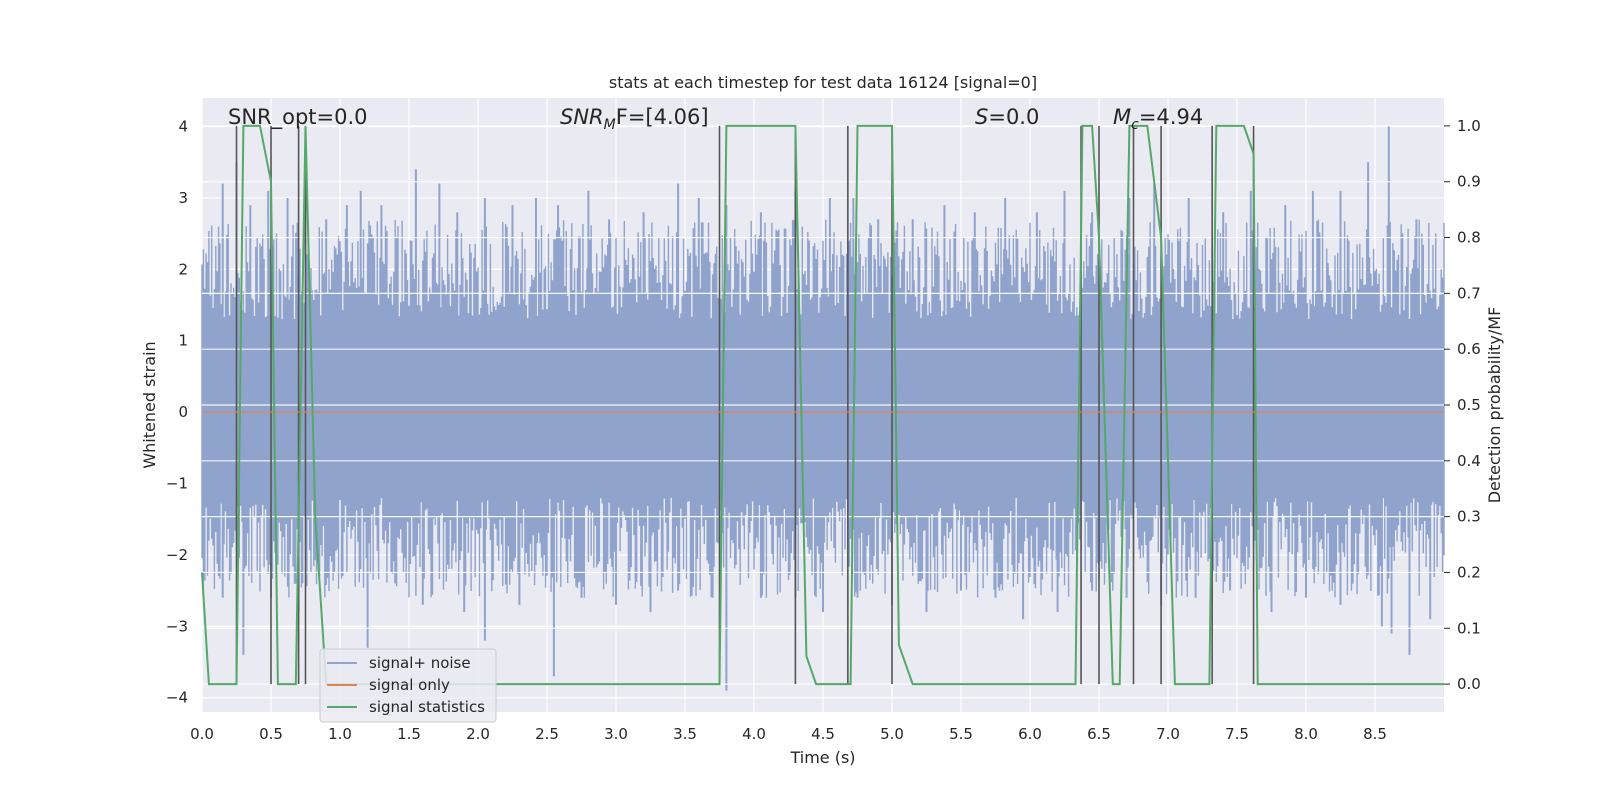  I want to click on y-axis-label: Whitened strain, so click(149, 404).